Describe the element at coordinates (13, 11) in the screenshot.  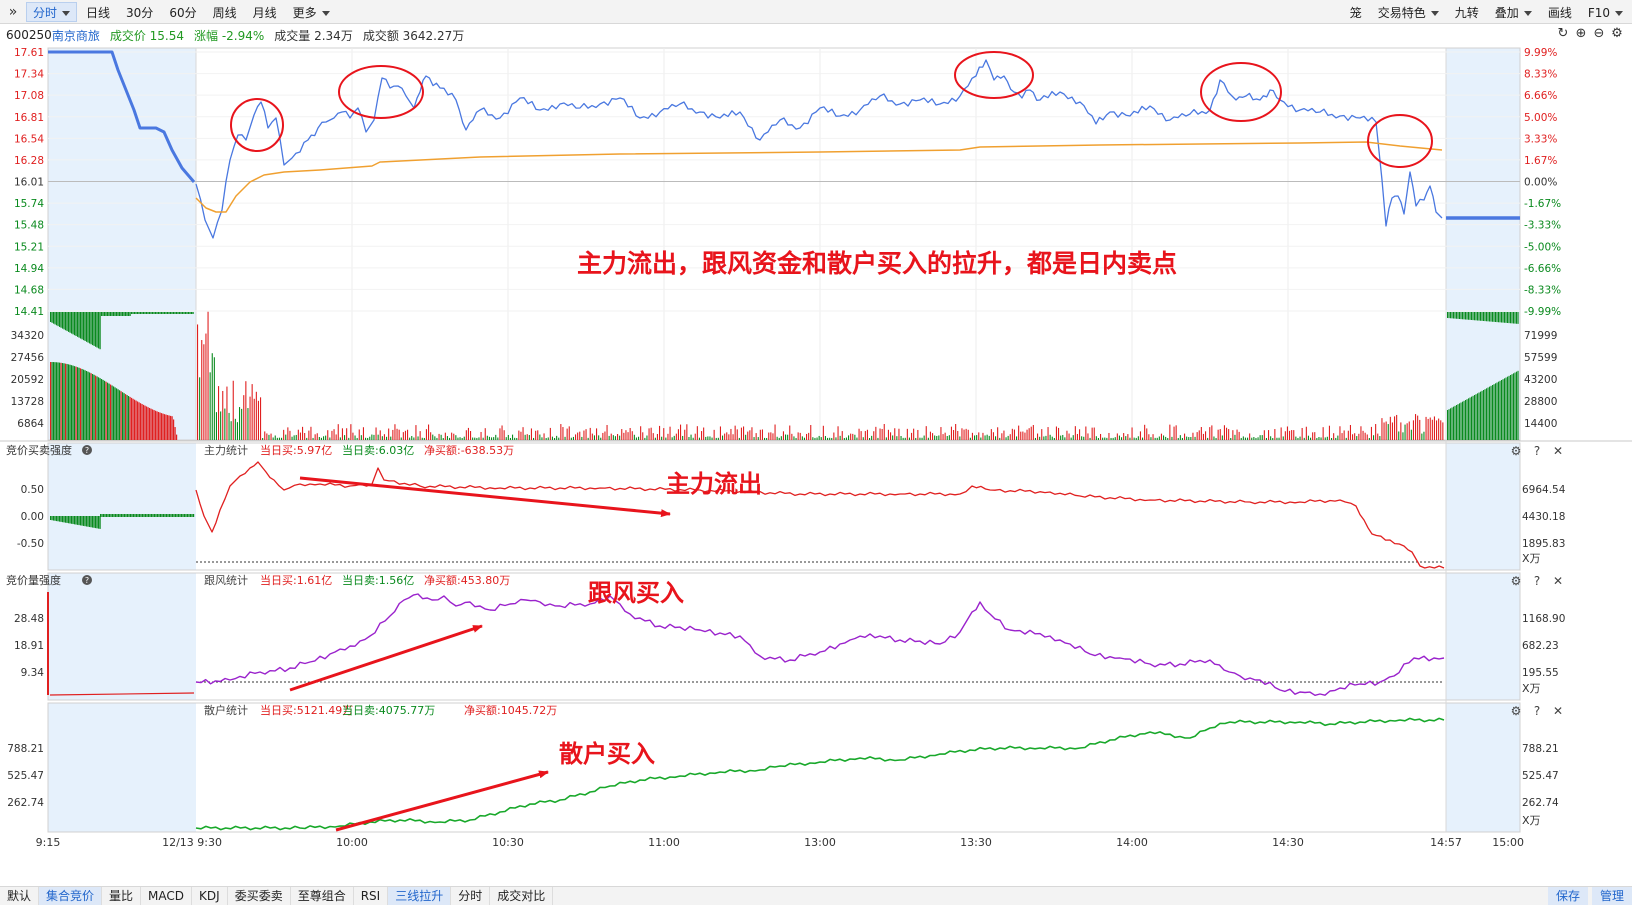
I see `expand-double-chevron-icon: »` at that location.